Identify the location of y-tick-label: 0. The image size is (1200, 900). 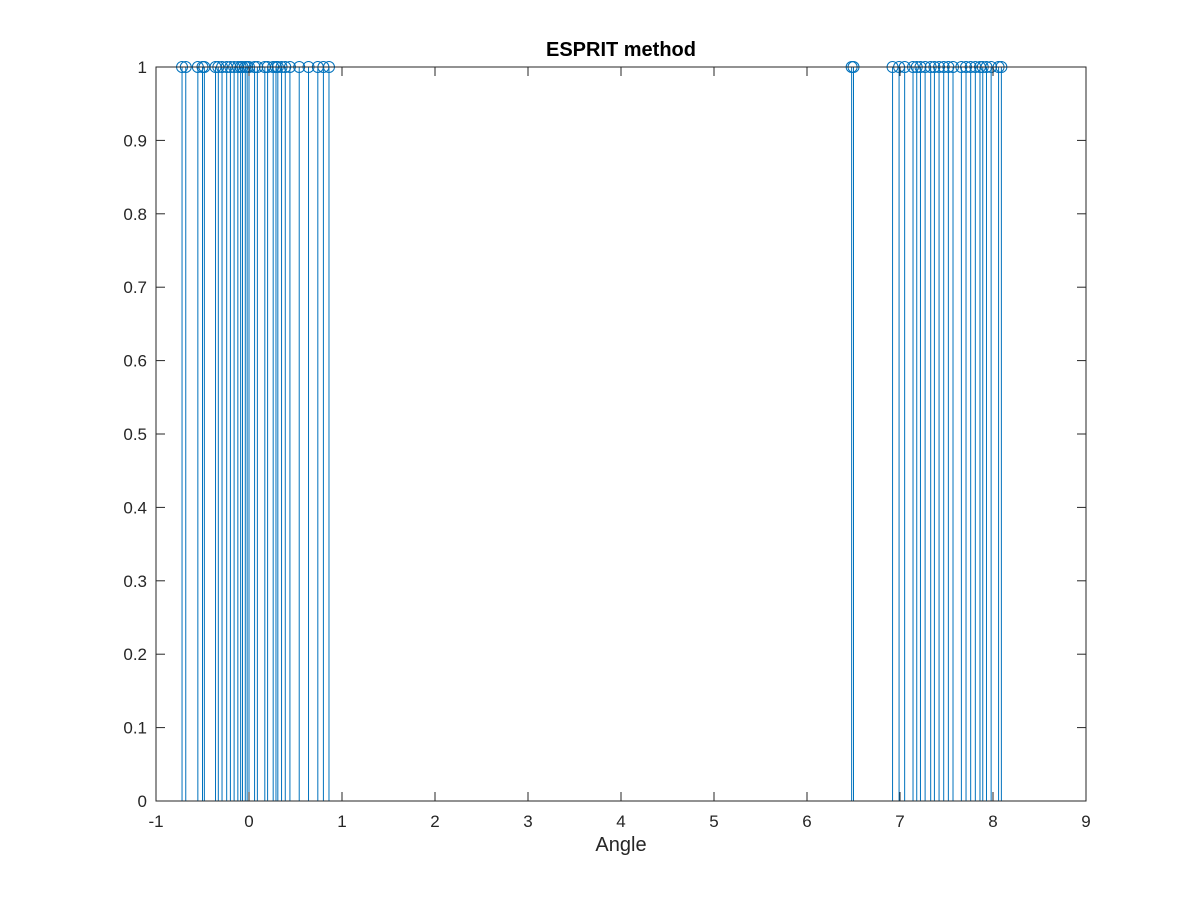
(142, 801).